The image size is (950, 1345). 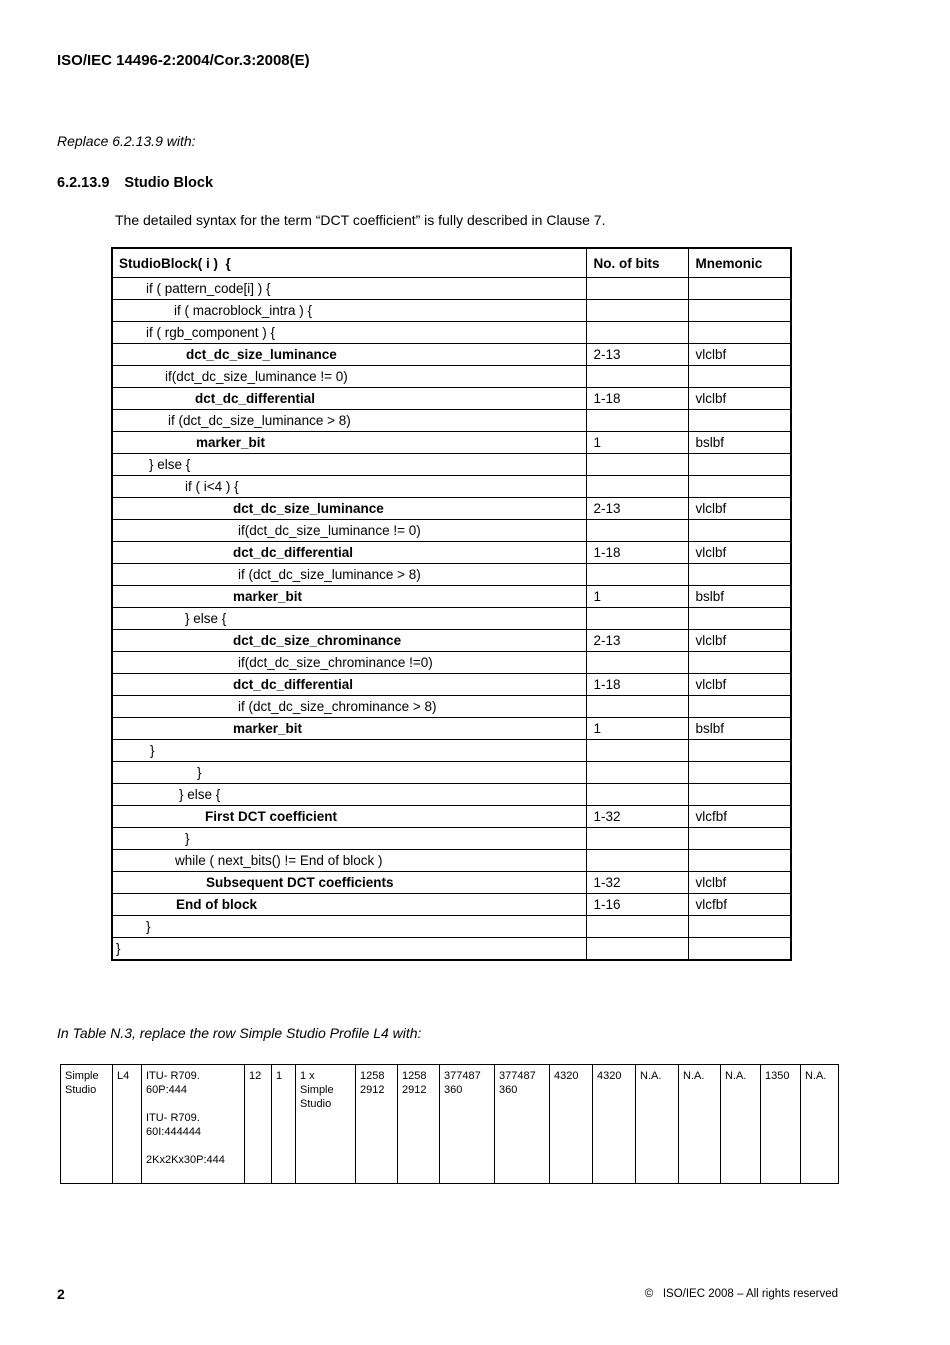 I want to click on table-row: dct_dc_size_luminance 2-13 vlclbf, so click(x=451, y=354).